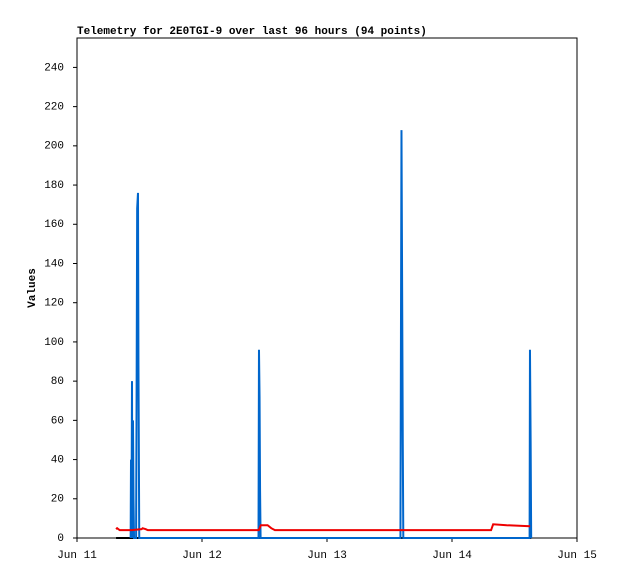 The width and height of the screenshot is (618, 579). What do you see at coordinates (54, 225) in the screenshot?
I see `y-tick-label: 160` at bounding box center [54, 225].